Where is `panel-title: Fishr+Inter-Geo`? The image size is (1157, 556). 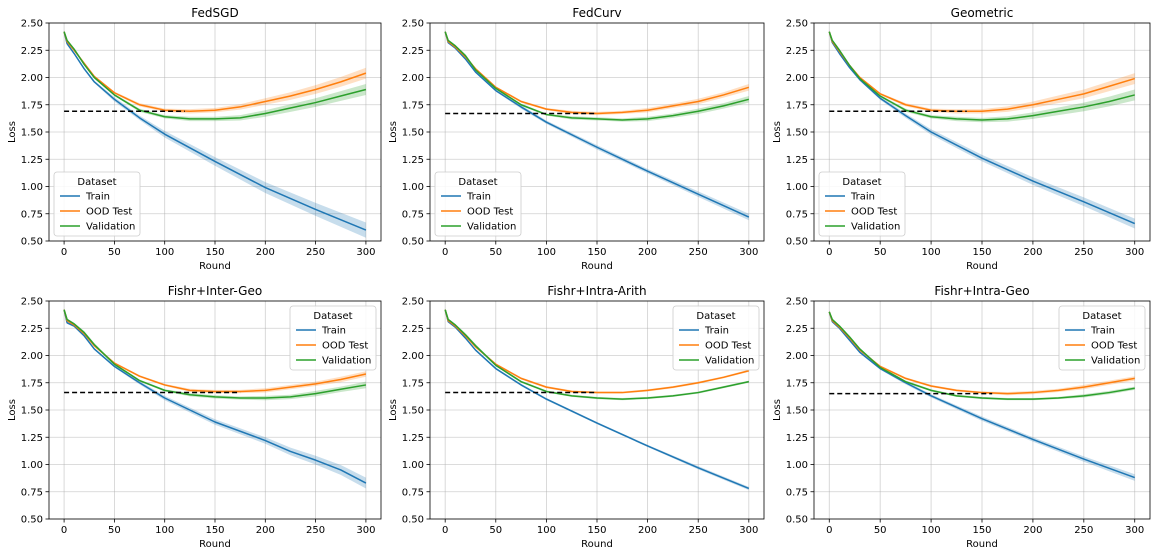
panel-title: Fishr+Inter-Geo is located at coordinates (215, 291).